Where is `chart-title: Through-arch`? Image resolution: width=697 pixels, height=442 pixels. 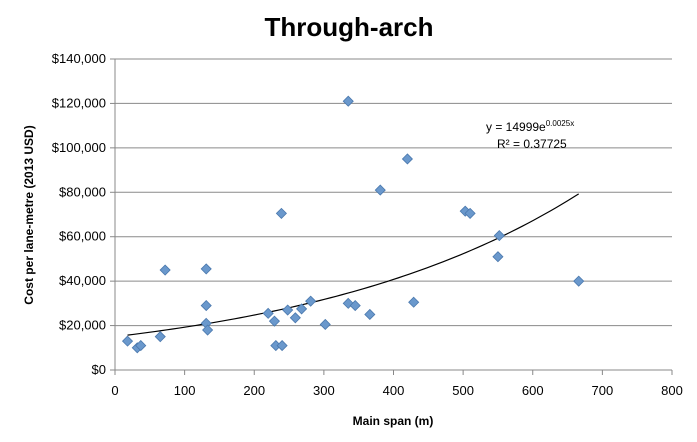 chart-title: Through-arch is located at coordinates (349, 27).